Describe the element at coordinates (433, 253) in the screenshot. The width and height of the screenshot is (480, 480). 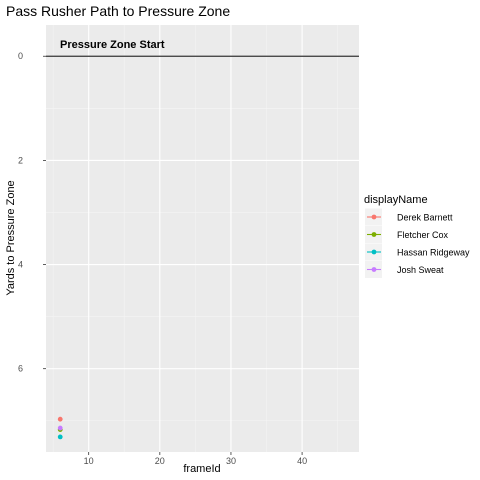
I see `legend-label: Hassan Ridgeway` at that location.